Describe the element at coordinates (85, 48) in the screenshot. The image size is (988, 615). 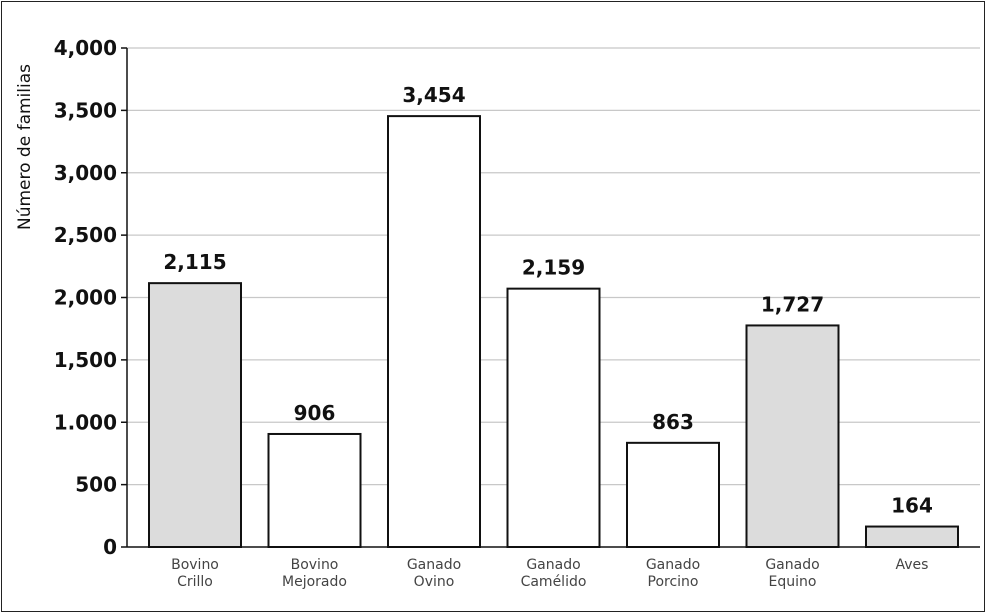
I see `y-tick-label: 4,000` at that location.